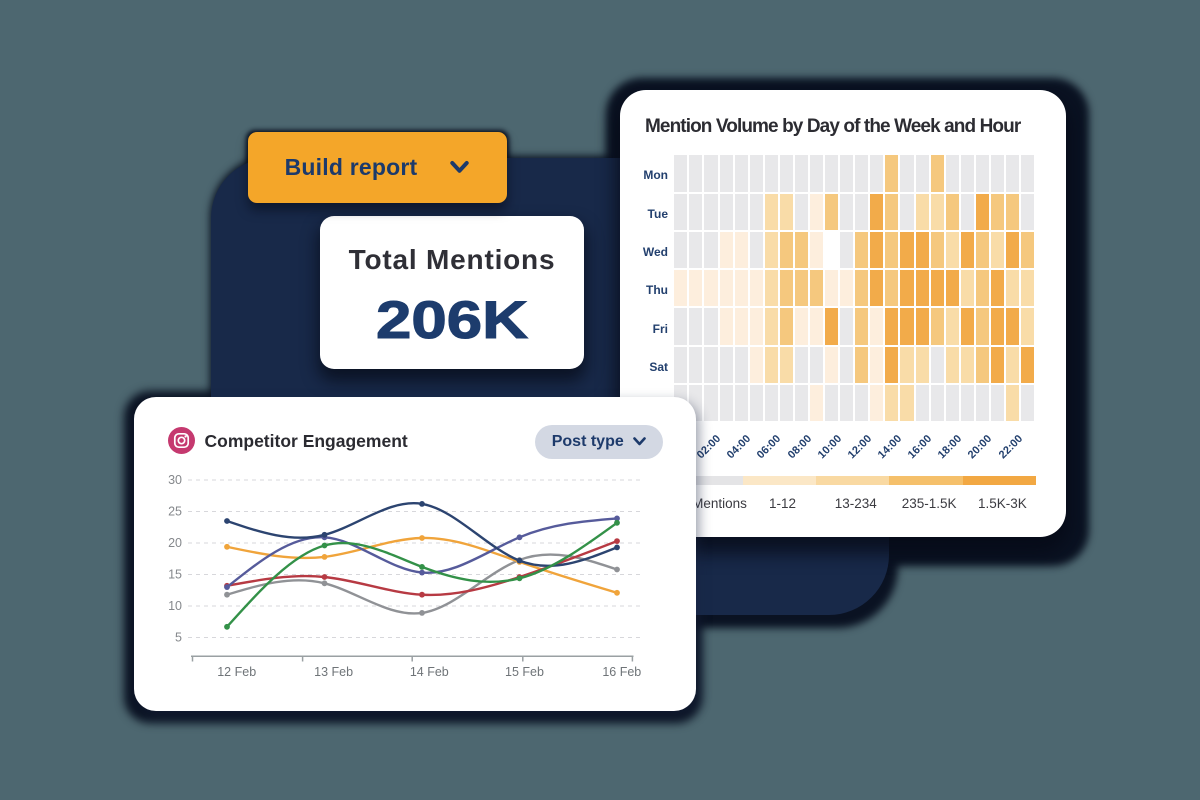 This screenshot has height=800, width=1200. I want to click on svg-text: 12 Feb, so click(236, 672).